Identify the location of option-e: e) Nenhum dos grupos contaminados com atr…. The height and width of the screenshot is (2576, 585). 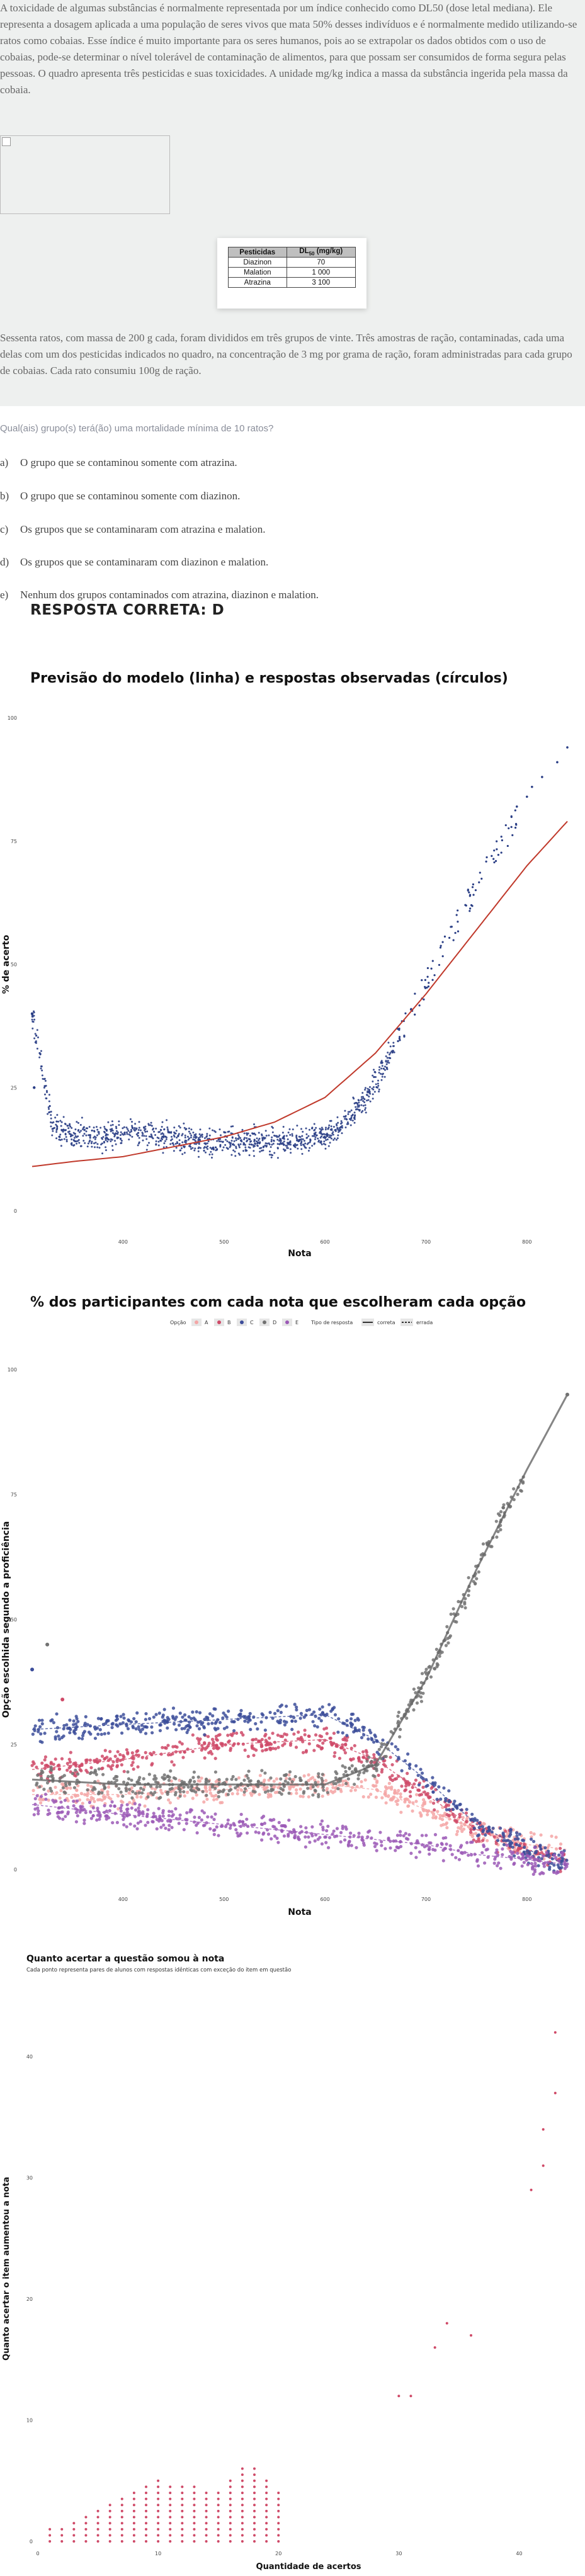
(159, 595).